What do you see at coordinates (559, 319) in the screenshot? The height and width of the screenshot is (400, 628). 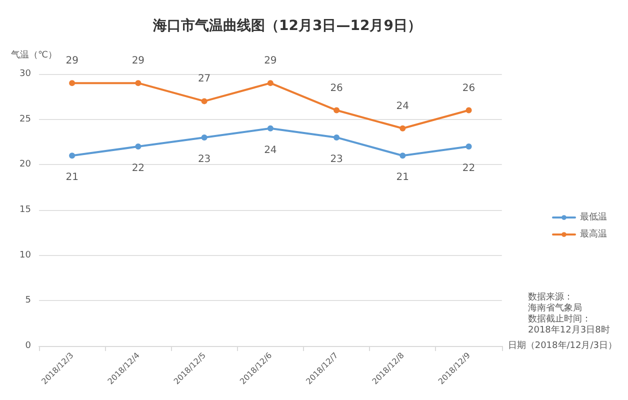 I see `text: 数据截止时间：` at bounding box center [559, 319].